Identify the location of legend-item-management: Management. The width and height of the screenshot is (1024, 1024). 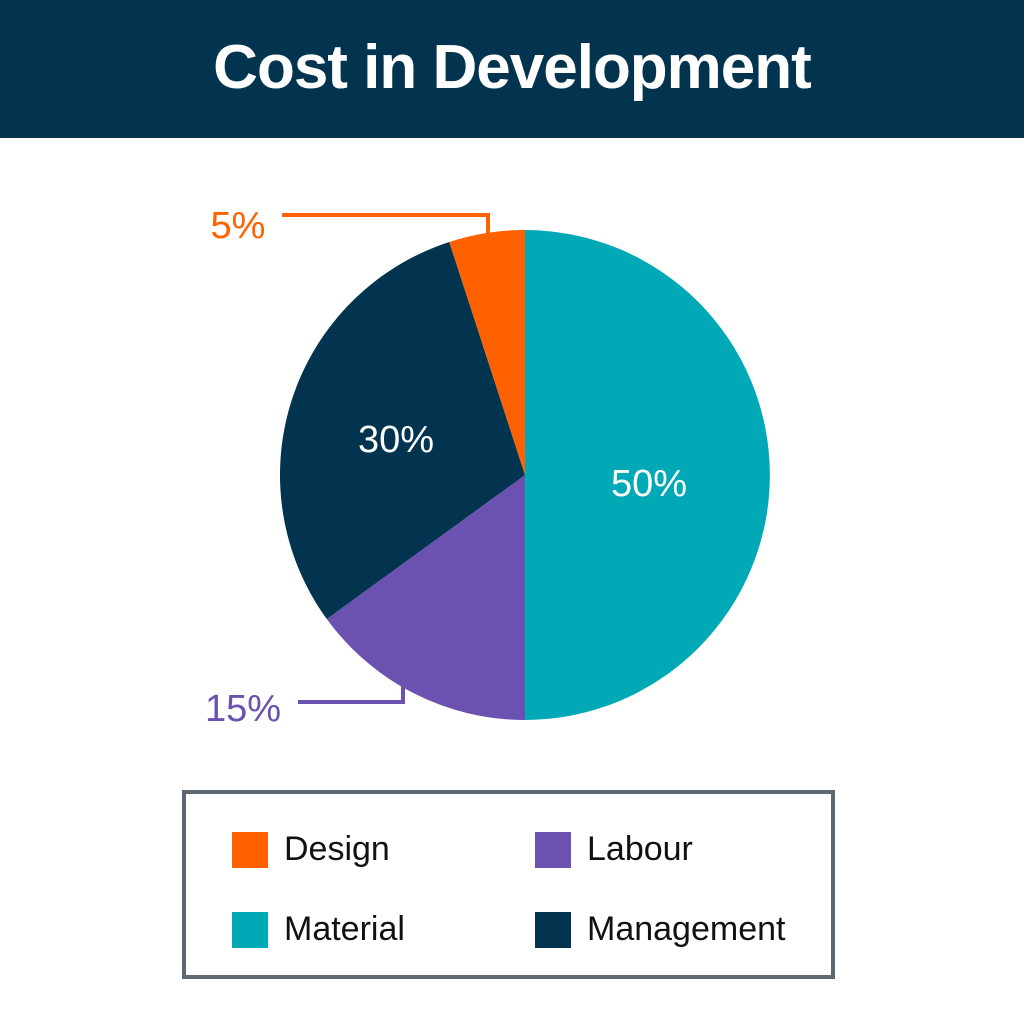
(660, 929).